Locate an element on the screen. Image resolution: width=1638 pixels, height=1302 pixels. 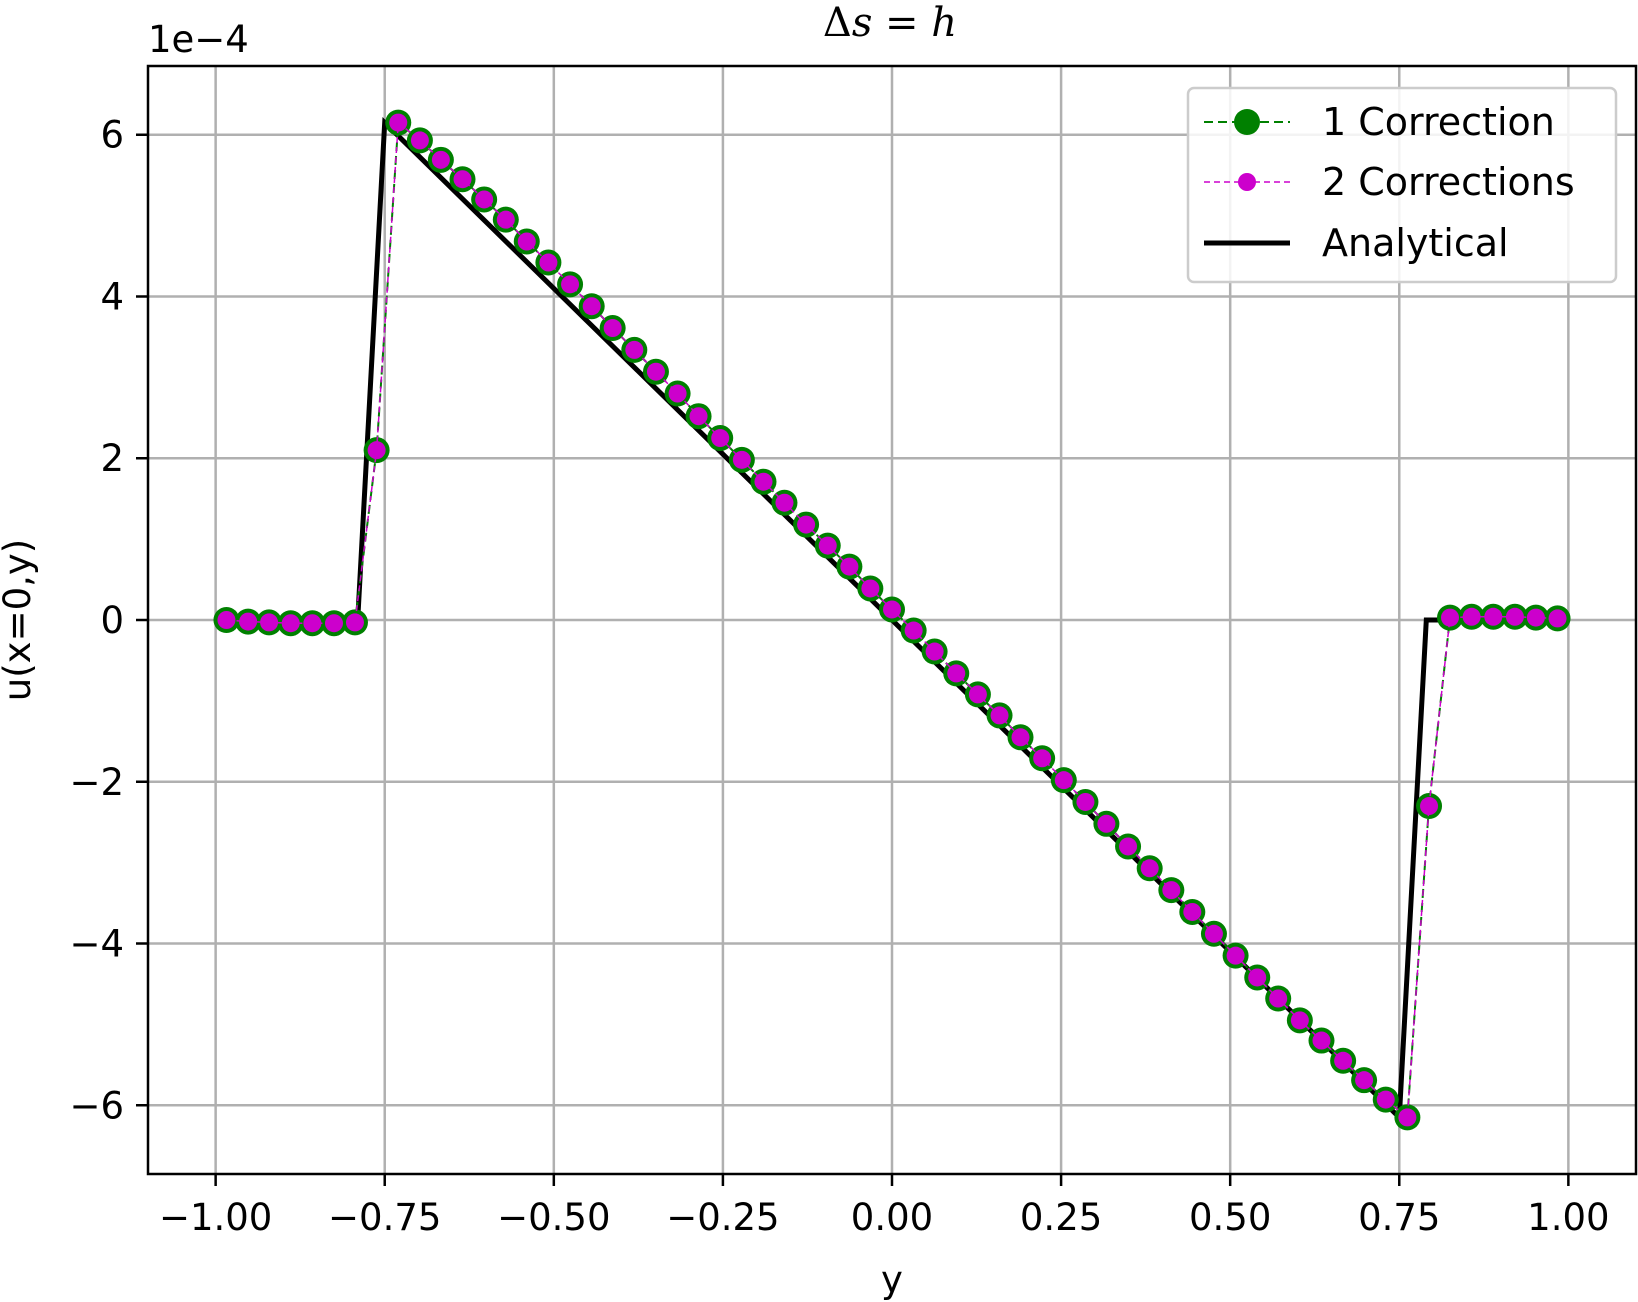
legend-entry-analytical: Analytical is located at coordinates (1356, 243).